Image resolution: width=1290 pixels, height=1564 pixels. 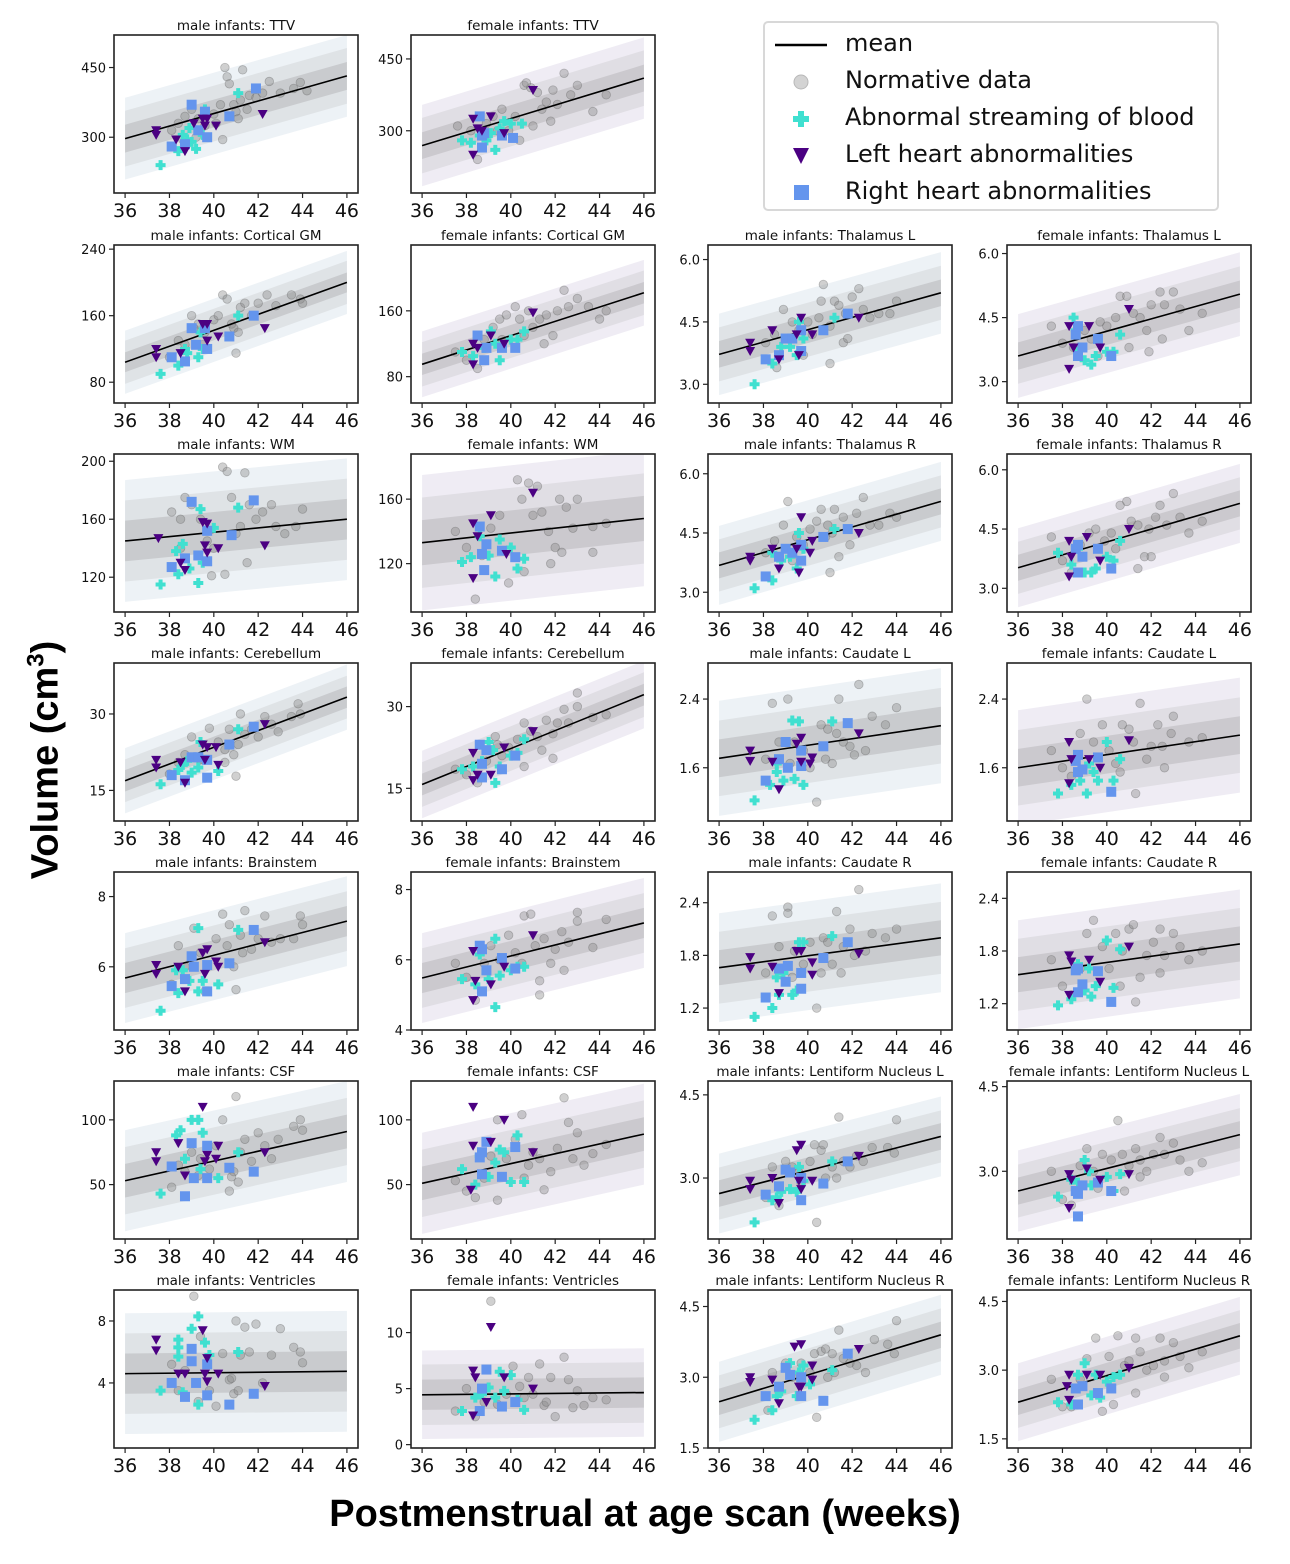 I want to click on y-tick-label: 30, so click(x=394, y=708).